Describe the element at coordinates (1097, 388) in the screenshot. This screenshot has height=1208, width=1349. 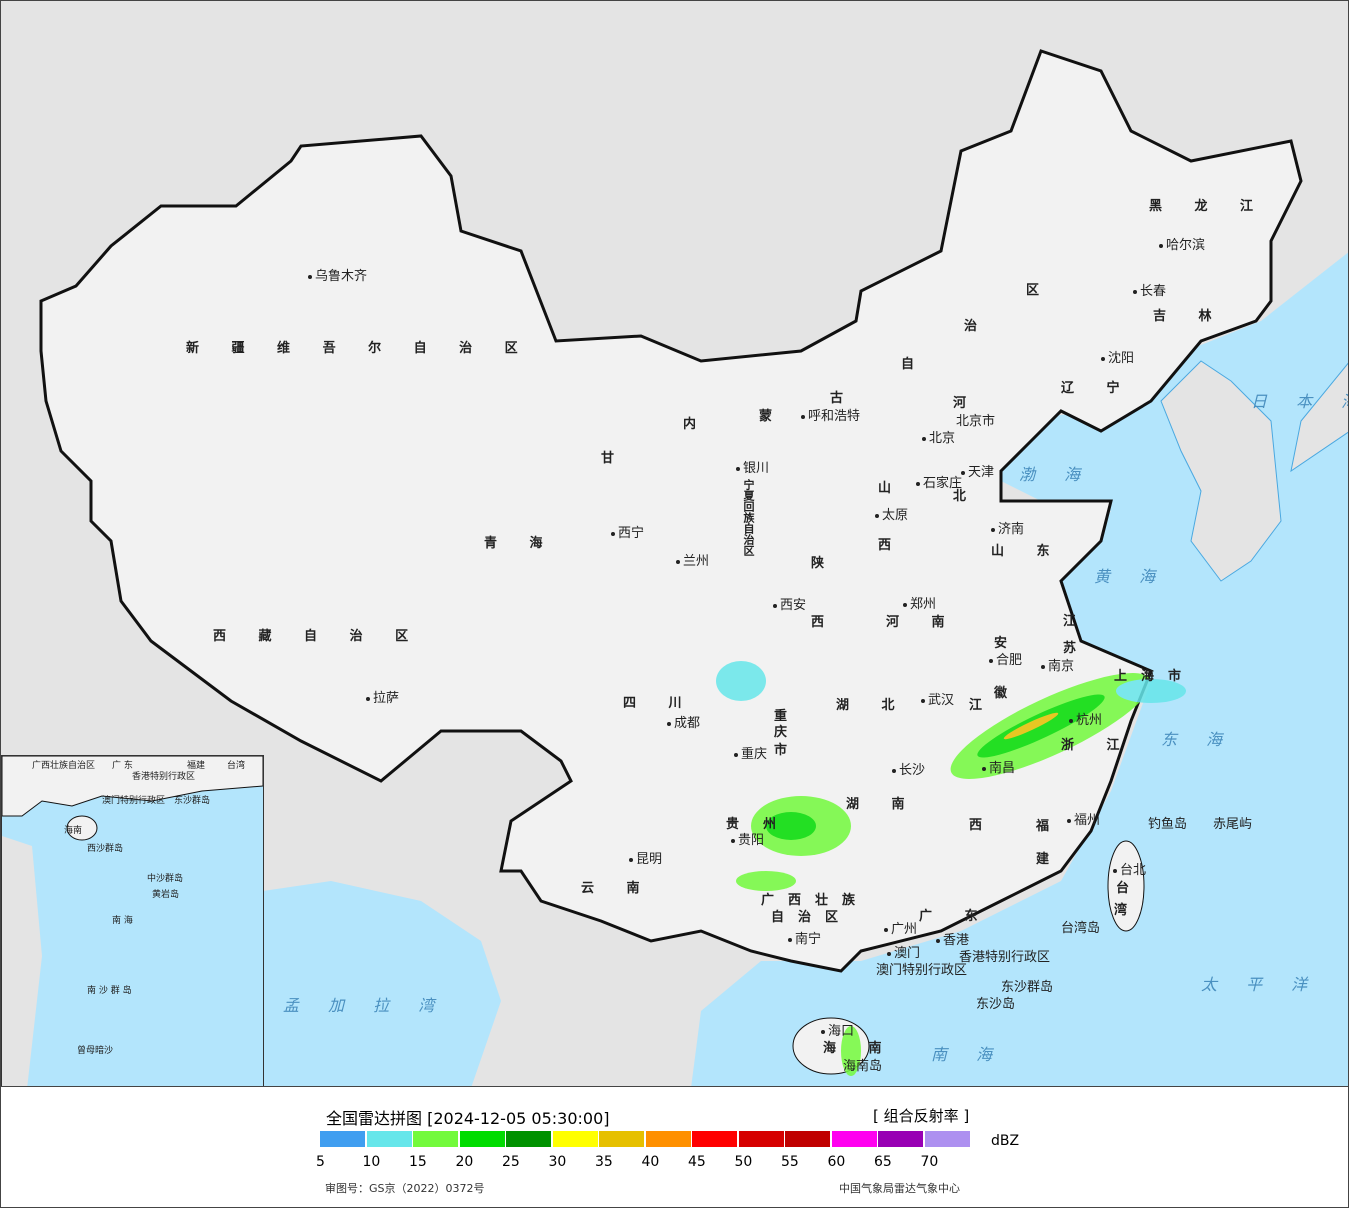
I see `province-label: 辽 宁` at that location.